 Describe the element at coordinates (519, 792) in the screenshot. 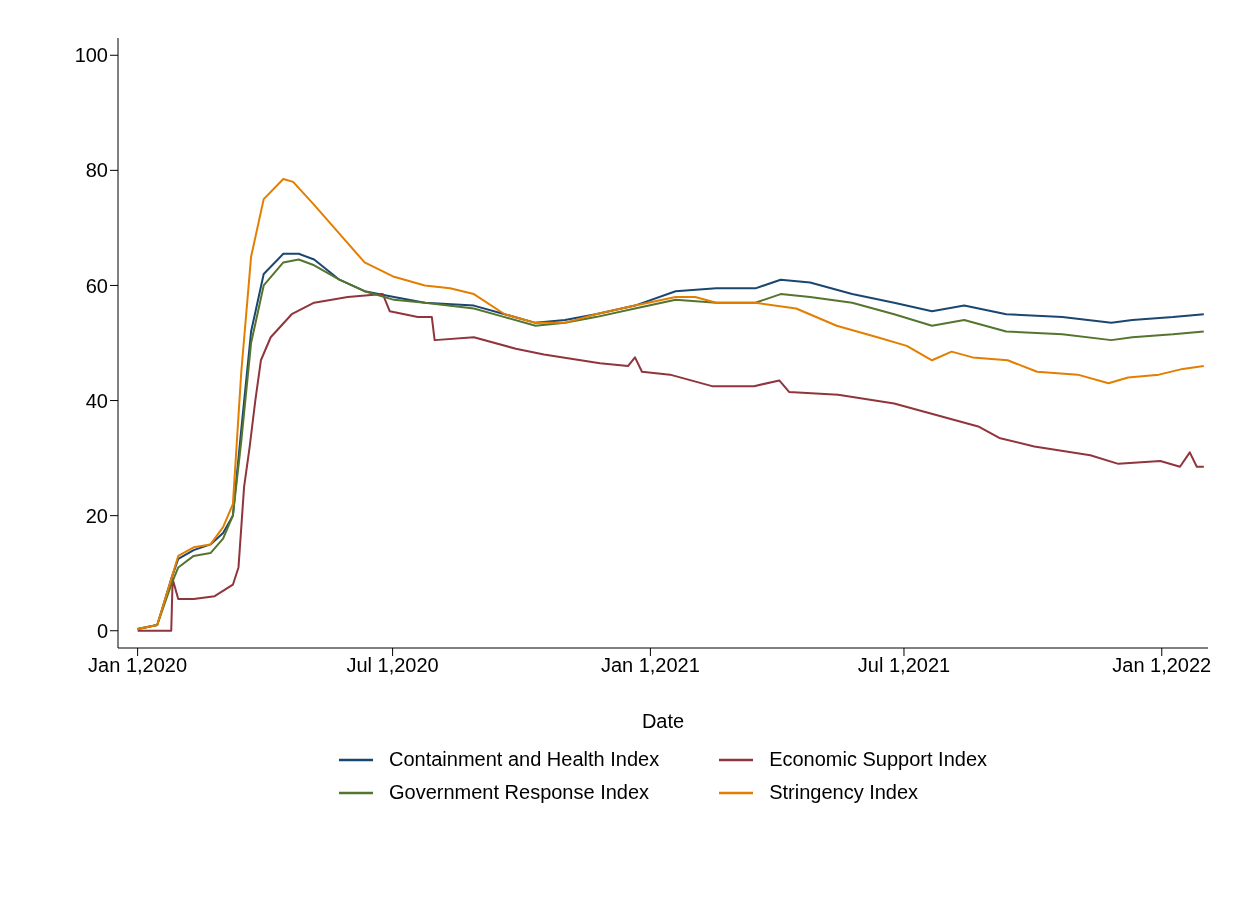

I see `legend-label: Government Response Index` at that location.